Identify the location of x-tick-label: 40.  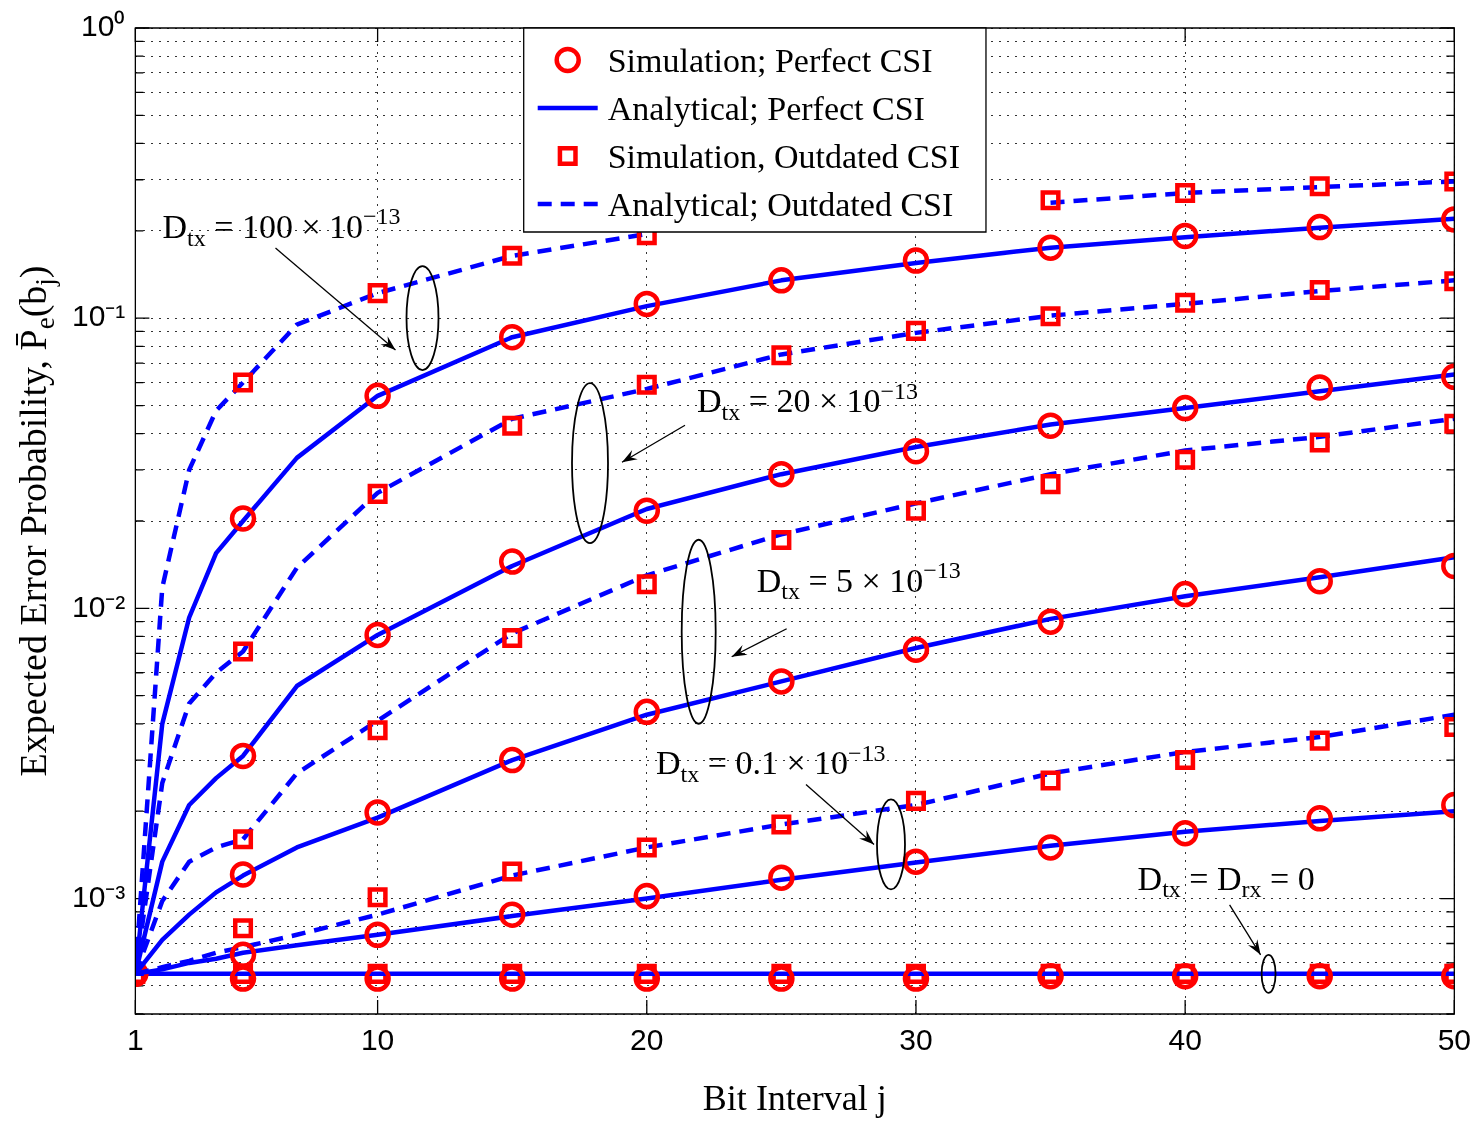
(1185, 1040).